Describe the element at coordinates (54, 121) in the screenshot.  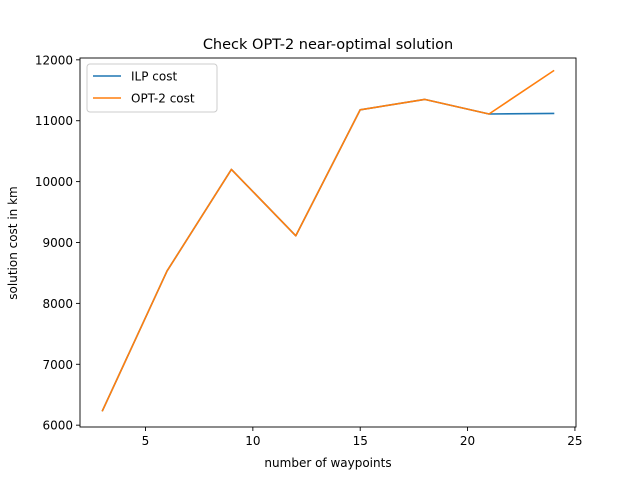
I see `y-tick-label: 11000` at that location.